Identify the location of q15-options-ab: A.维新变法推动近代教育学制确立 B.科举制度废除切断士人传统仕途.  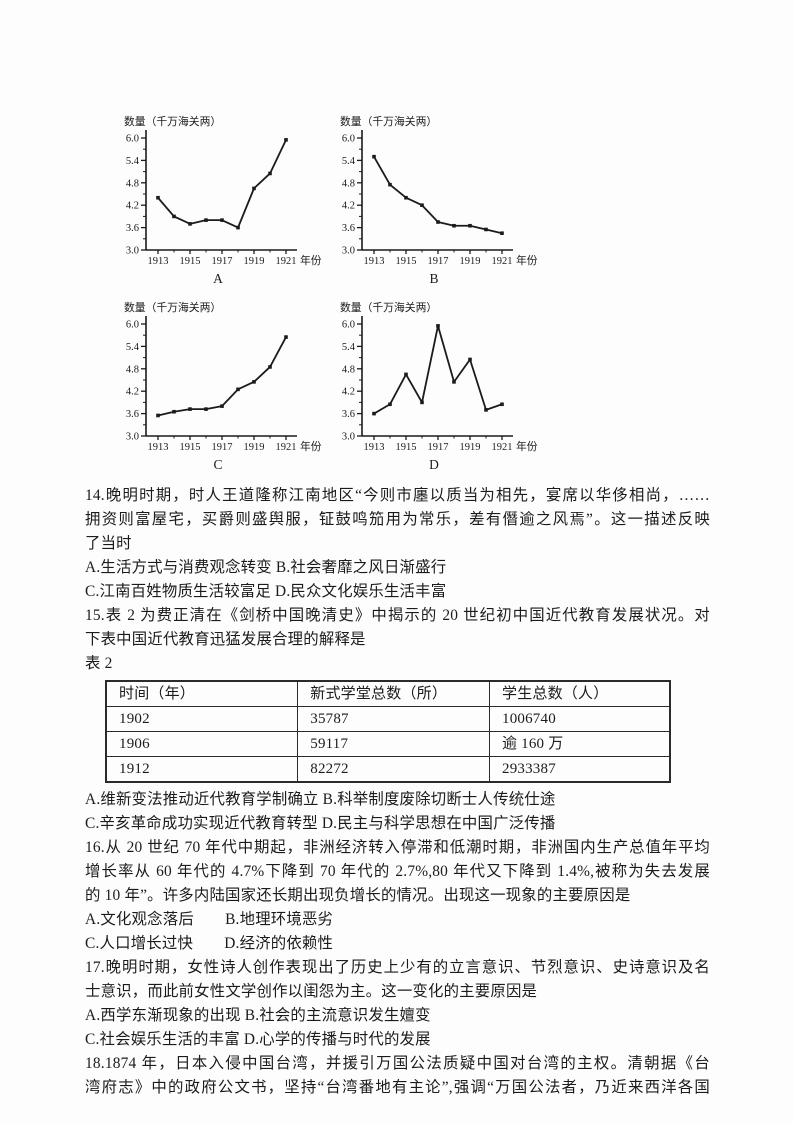
(320, 799).